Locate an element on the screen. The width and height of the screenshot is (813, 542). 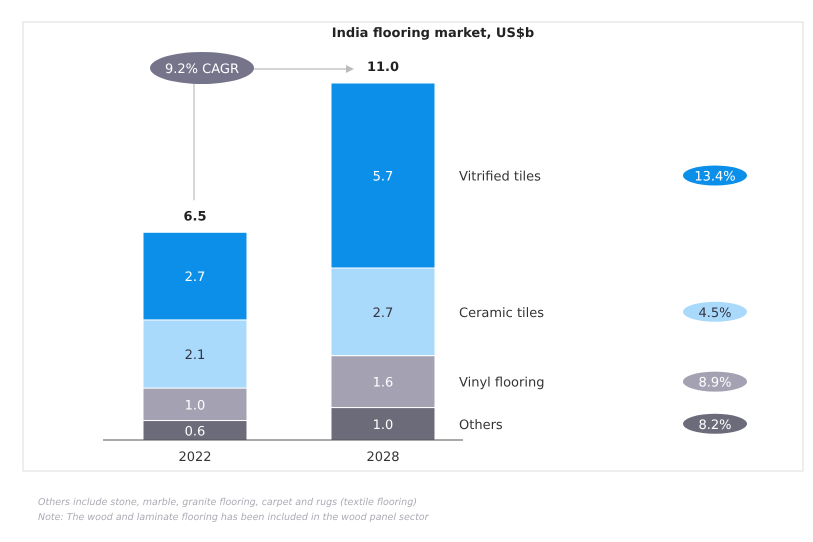
oval-badge: 8.2% is located at coordinates (715, 424).